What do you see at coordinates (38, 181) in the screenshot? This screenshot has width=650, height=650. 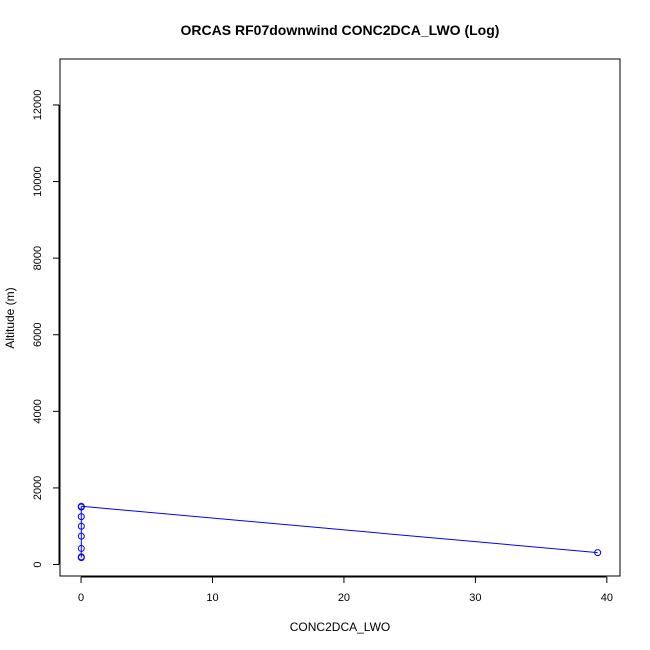 I see `y-tick-label: 10000` at bounding box center [38, 181].